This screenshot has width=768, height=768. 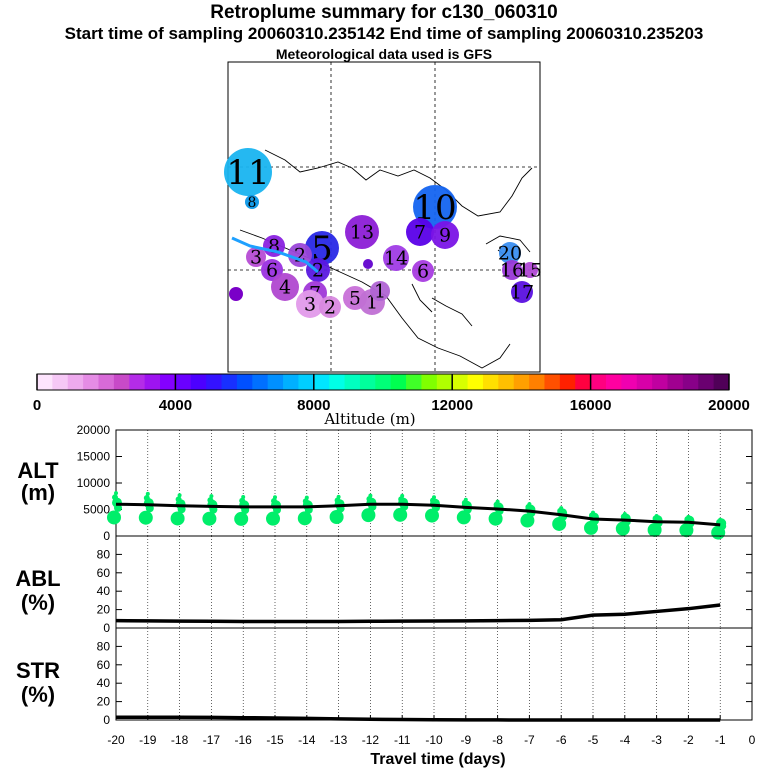 I want to click on y-tick-label: 0, so click(x=106, y=720).